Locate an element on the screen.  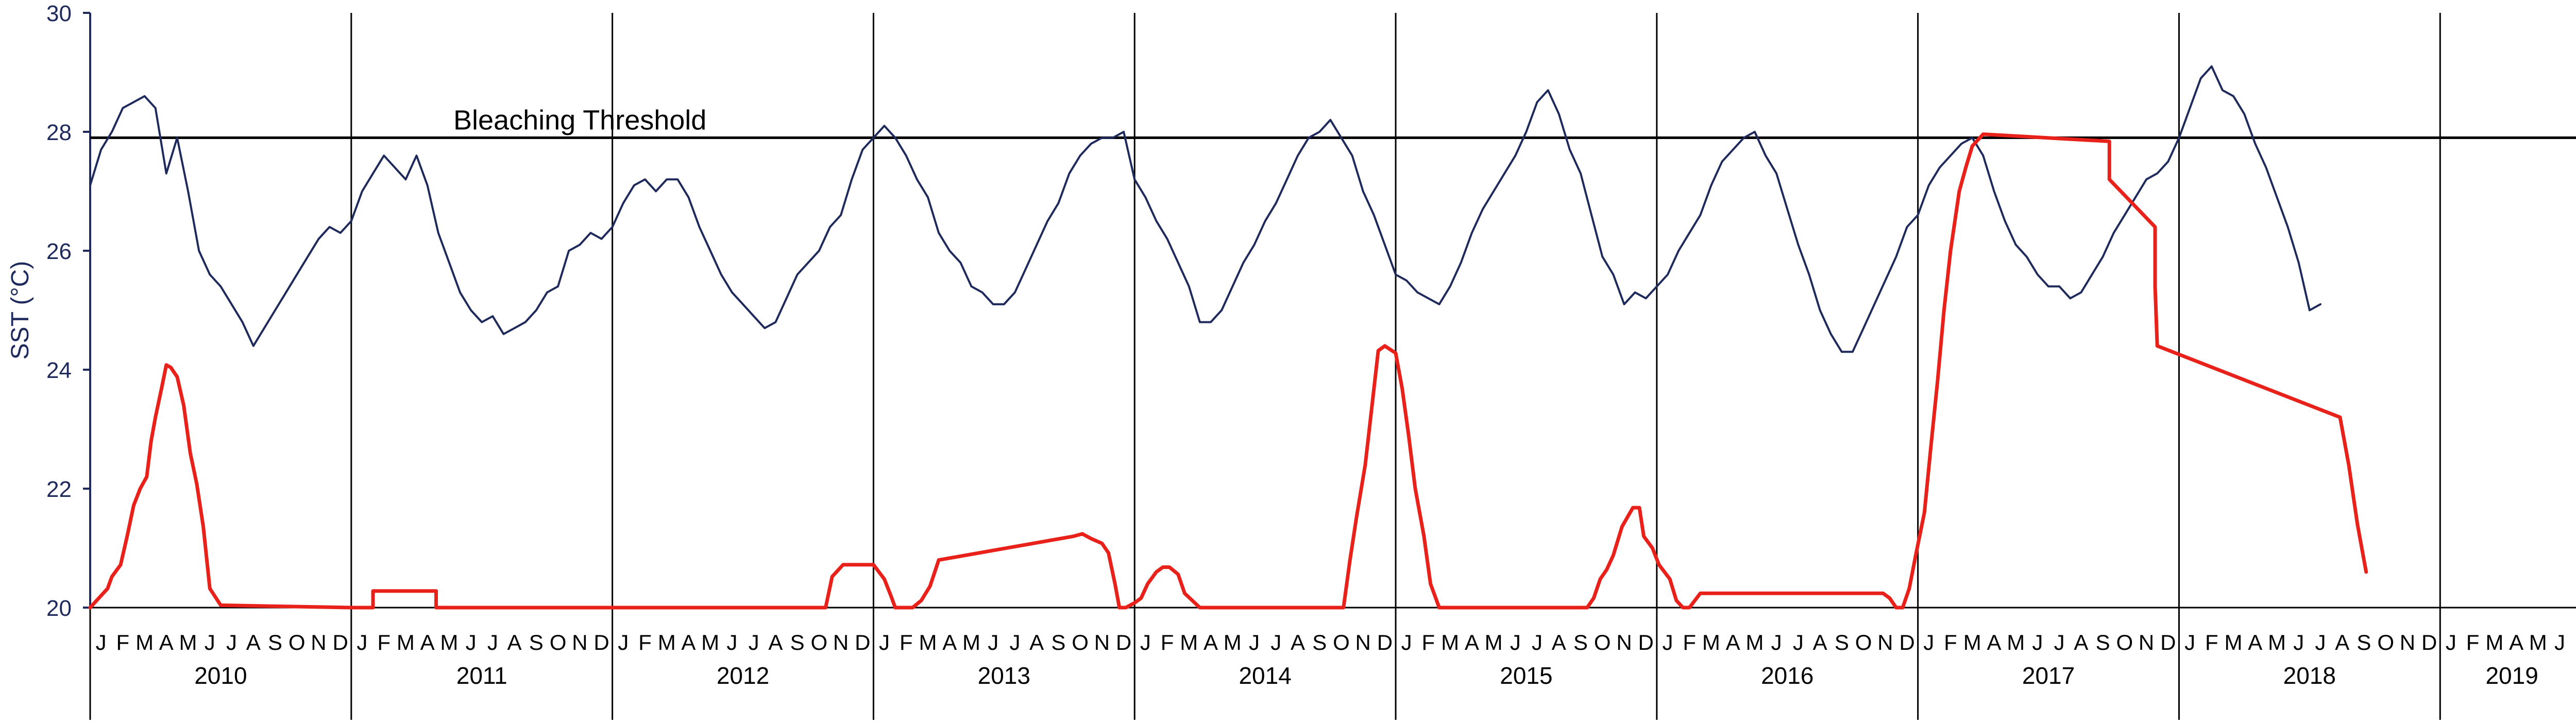
left-tick-label: 28 is located at coordinates (59, 132).